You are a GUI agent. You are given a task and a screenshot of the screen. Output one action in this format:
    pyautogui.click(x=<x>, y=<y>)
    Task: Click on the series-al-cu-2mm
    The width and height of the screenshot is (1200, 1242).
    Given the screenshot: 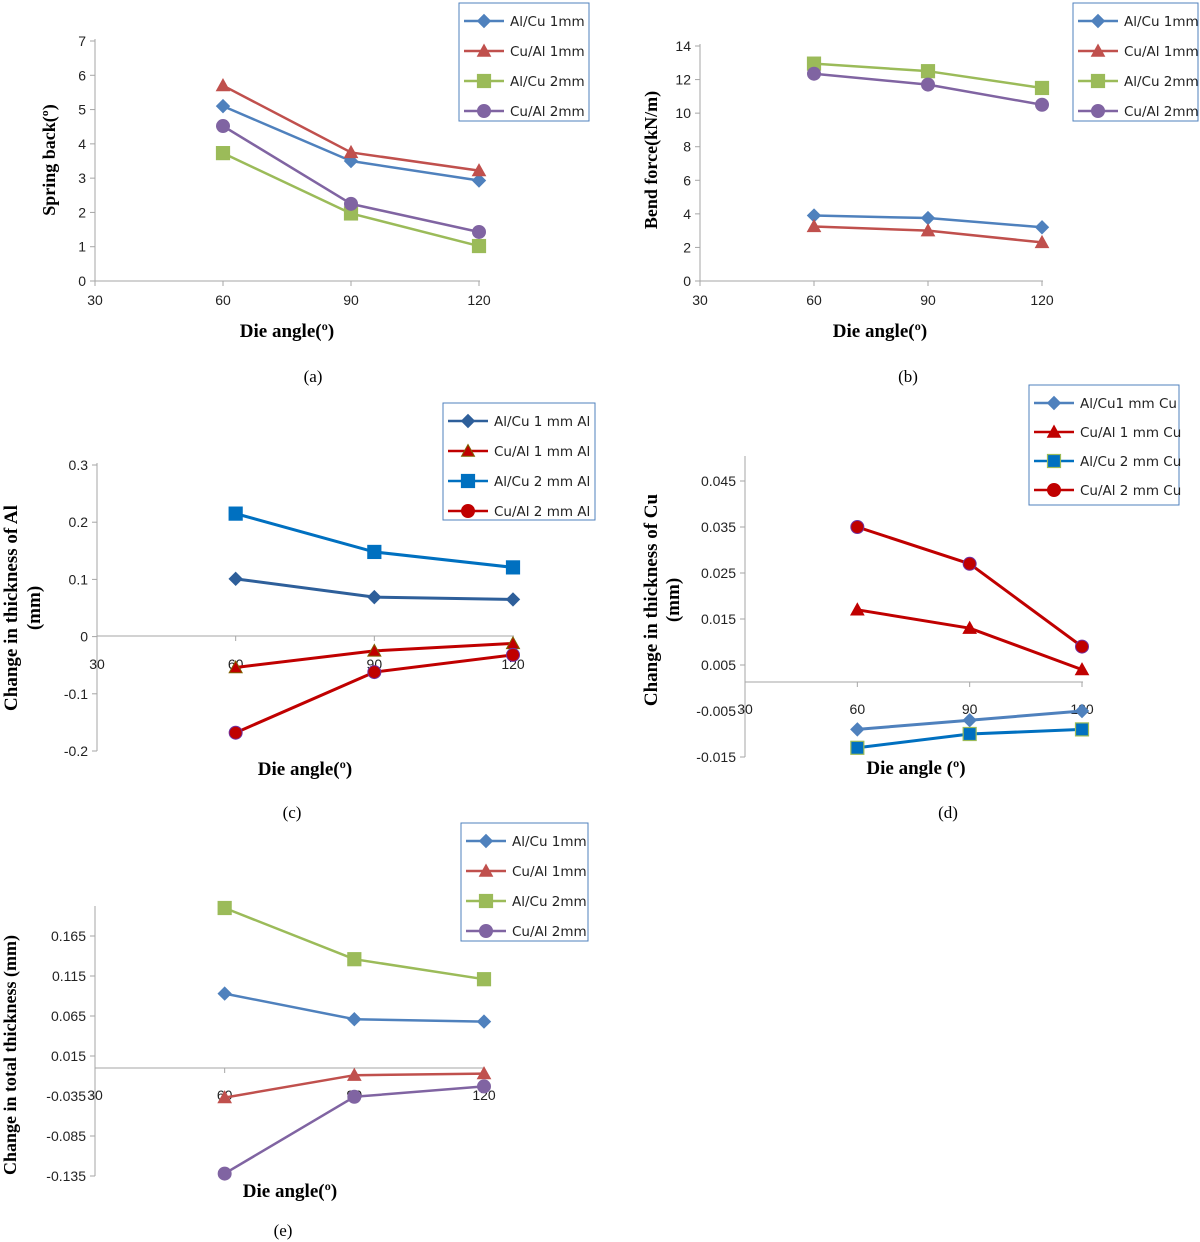 What is the action you would take?
    pyautogui.click(x=351, y=200)
    